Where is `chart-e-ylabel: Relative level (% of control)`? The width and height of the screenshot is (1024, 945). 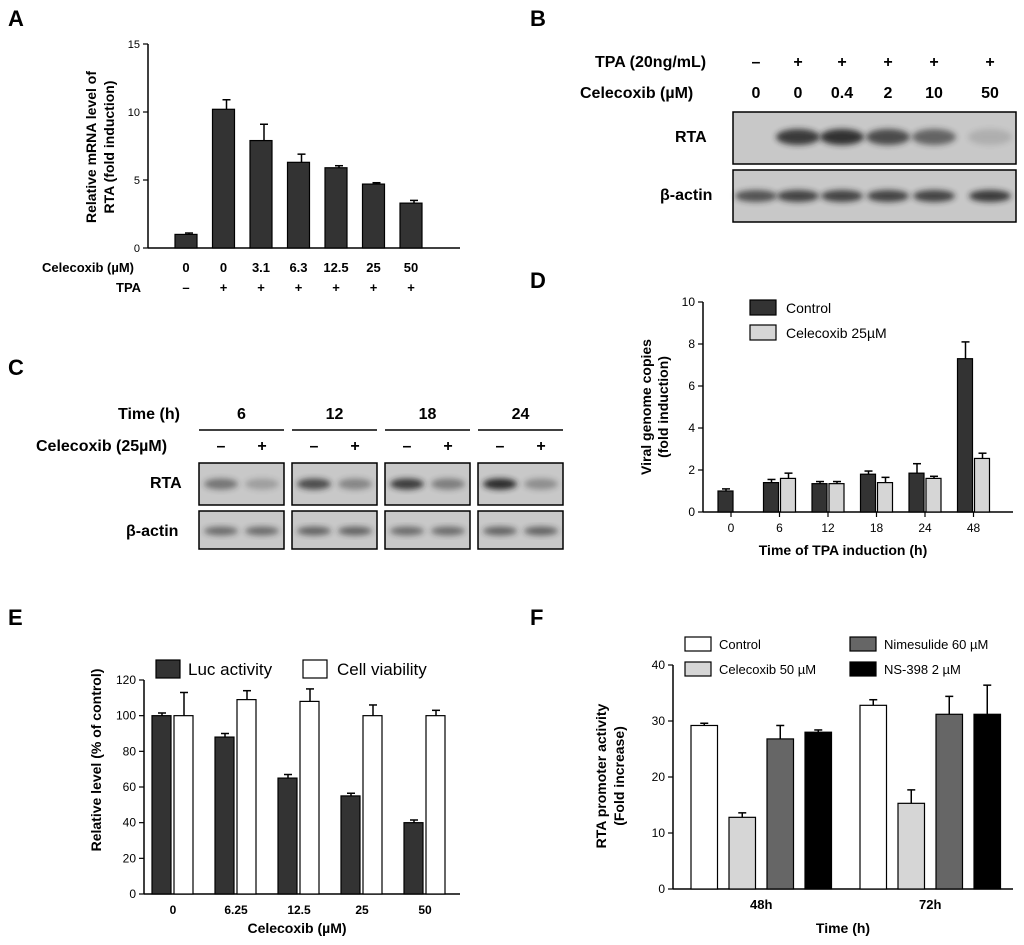
chart-e-ylabel: Relative level (% of control) is located at coordinates (96, 760).